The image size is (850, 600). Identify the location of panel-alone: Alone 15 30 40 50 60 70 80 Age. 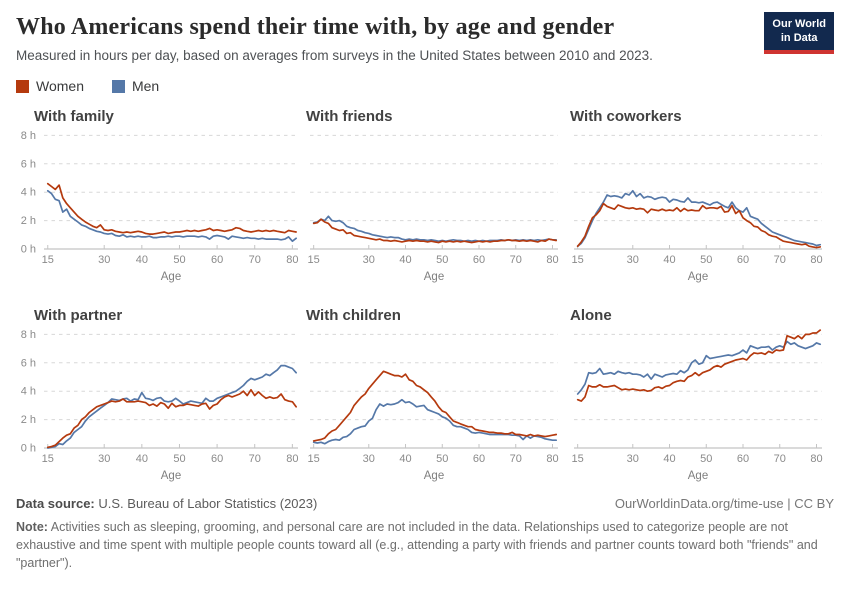
(702, 390).